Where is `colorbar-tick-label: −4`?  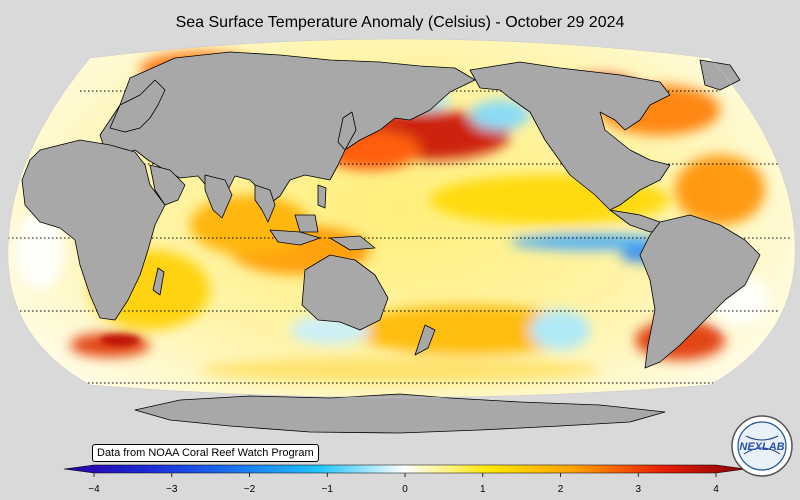 colorbar-tick-label: −4 is located at coordinates (94, 489).